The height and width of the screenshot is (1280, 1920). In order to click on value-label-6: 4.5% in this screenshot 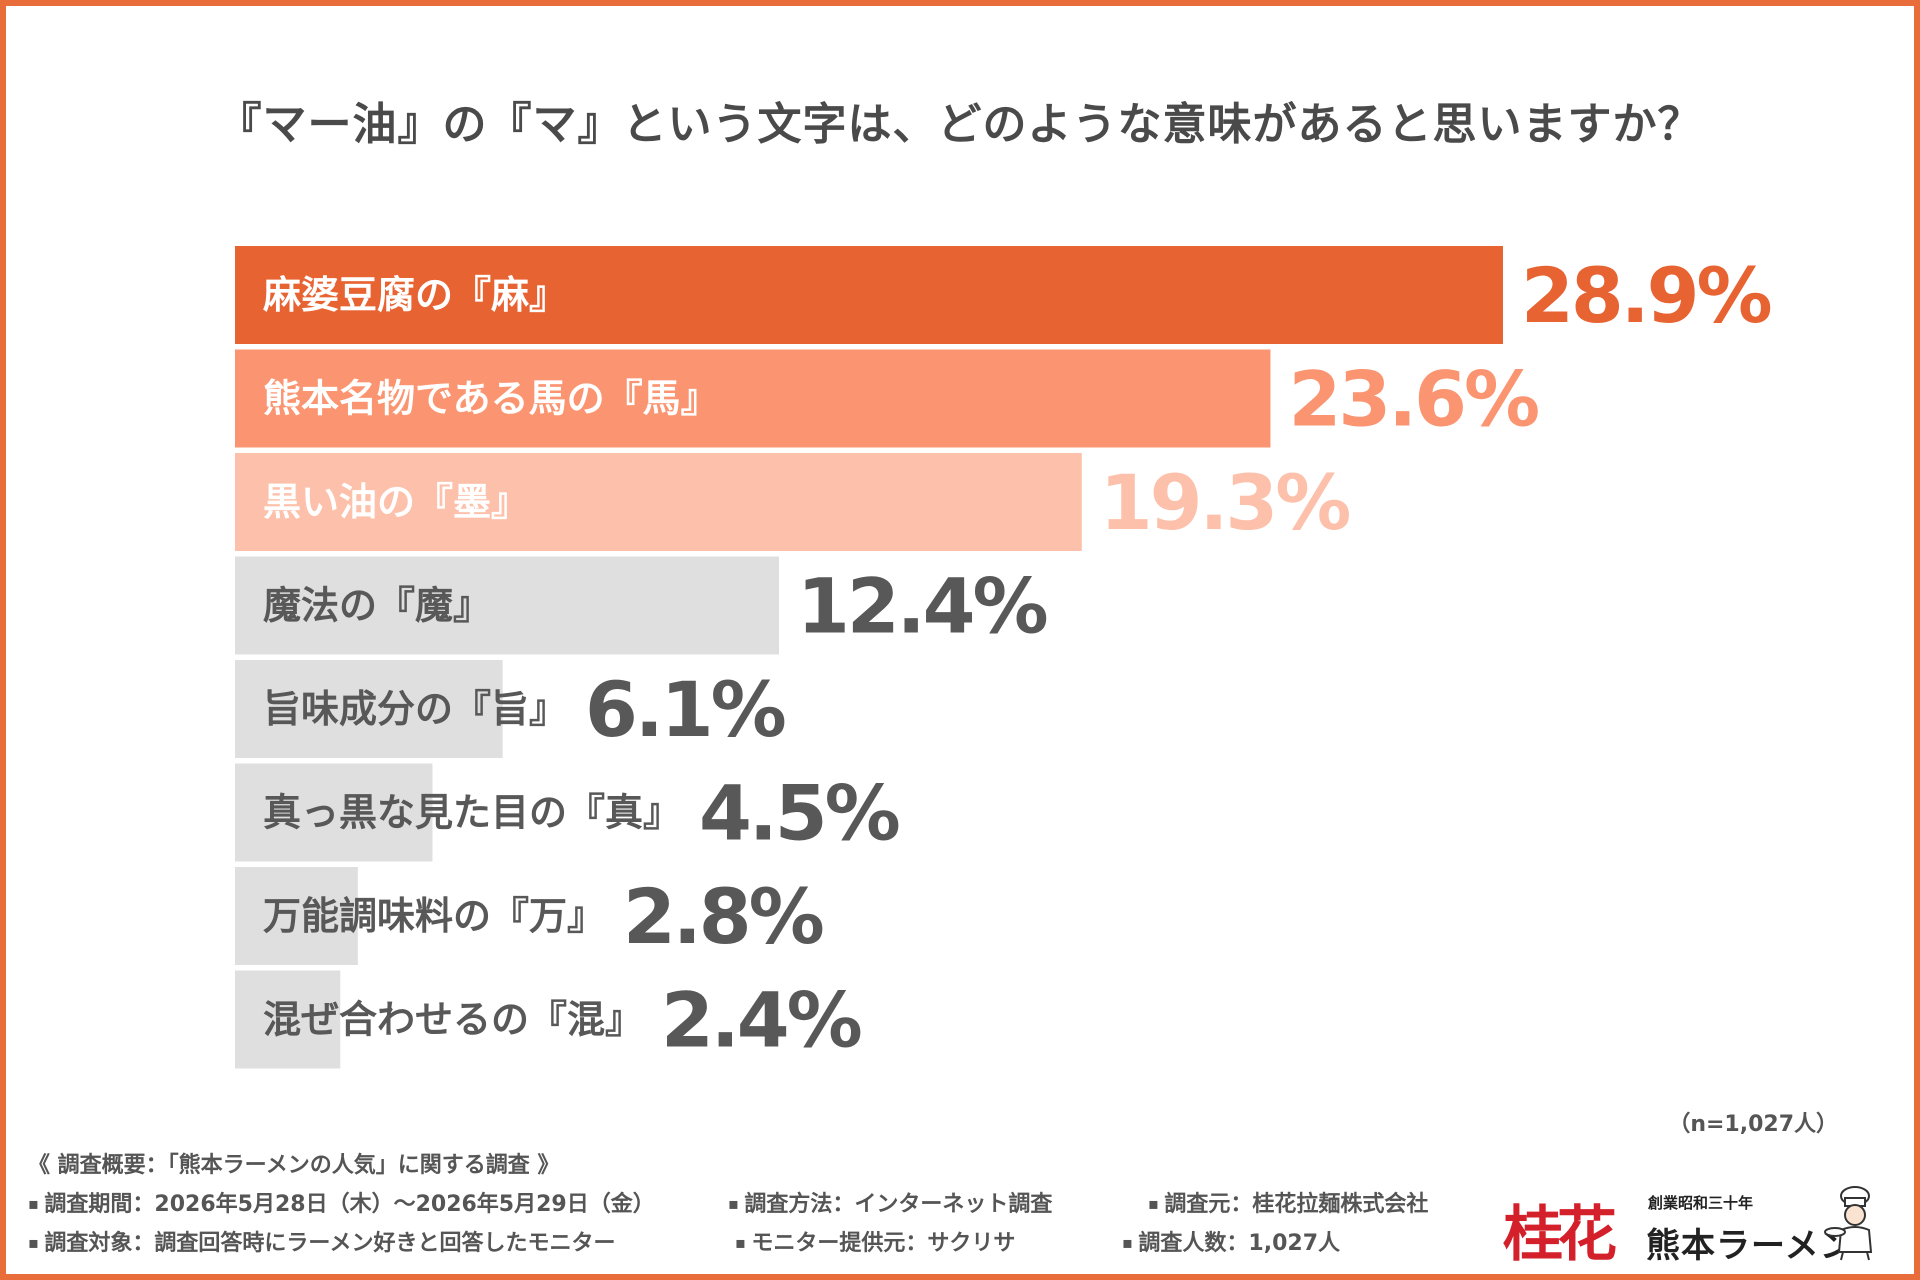, I will do `click(799, 813)`.